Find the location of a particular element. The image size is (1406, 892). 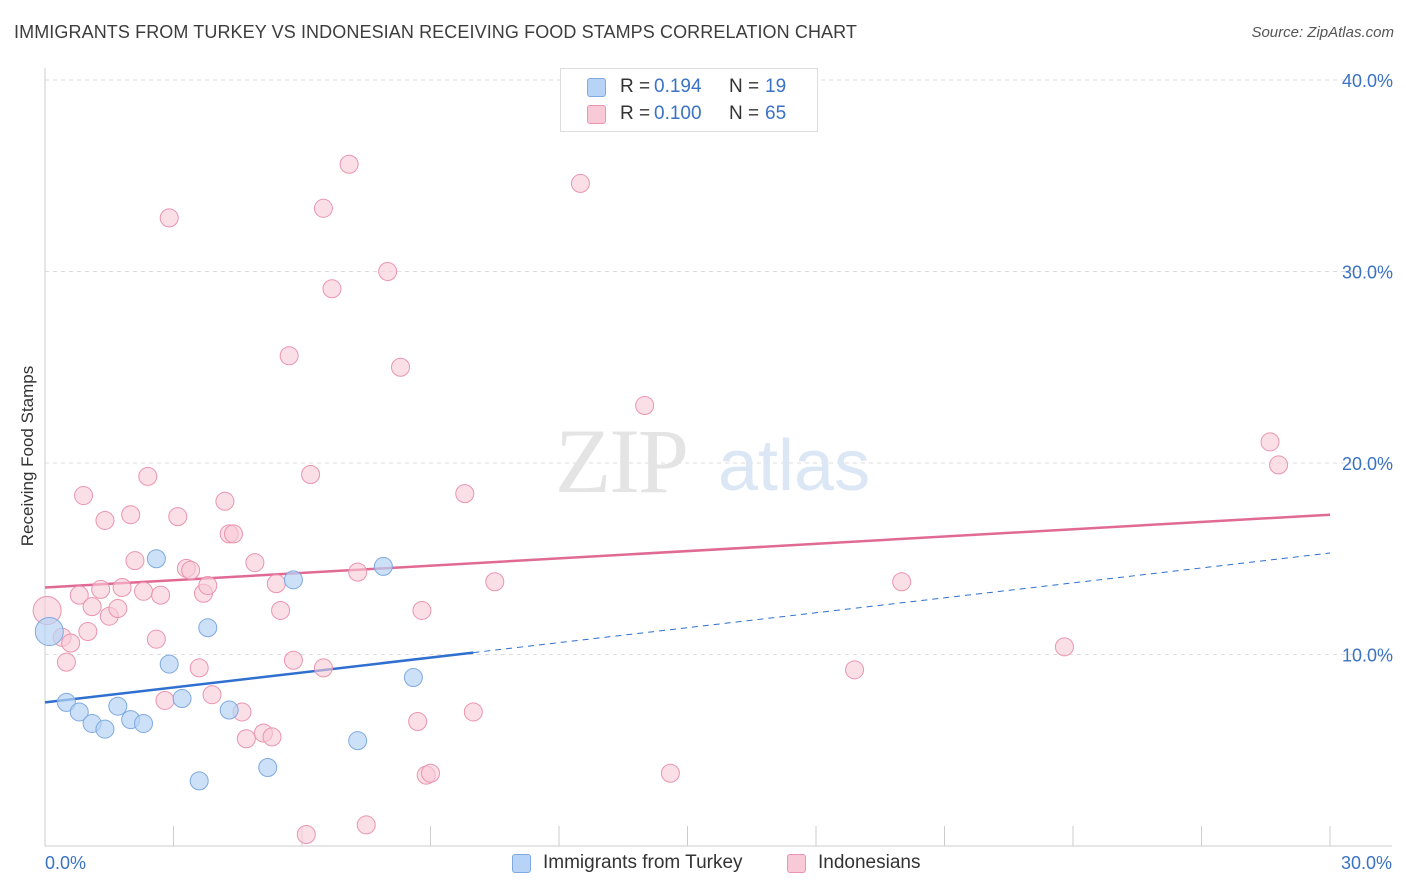

y-tick-label: 40.0% is located at coordinates (1367, 81).